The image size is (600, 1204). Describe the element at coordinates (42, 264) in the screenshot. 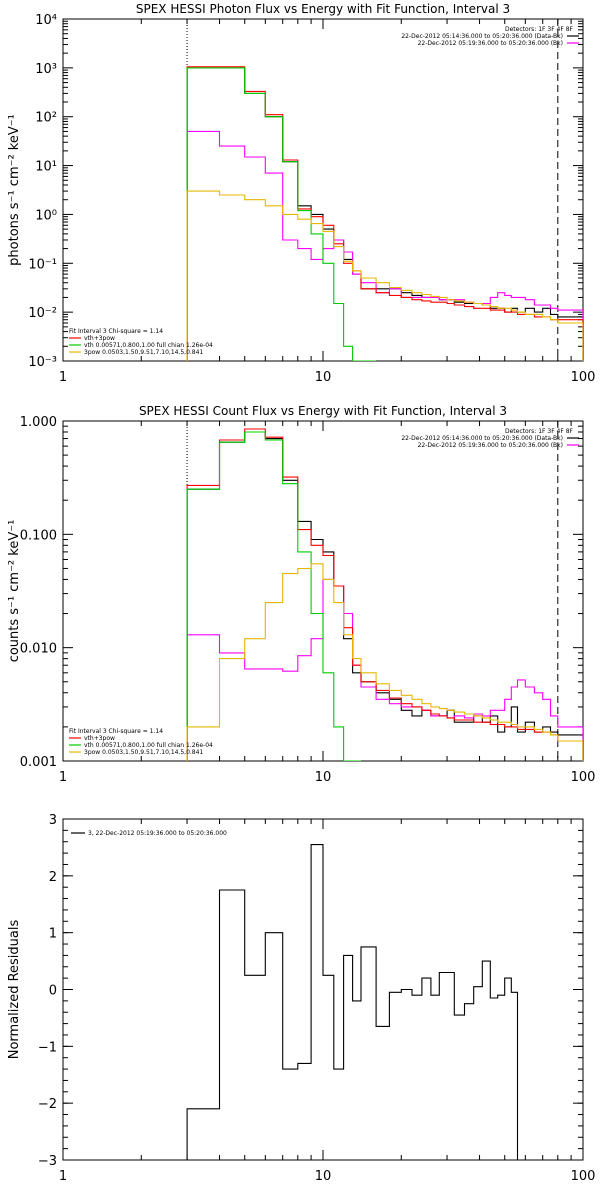

I see `y-tick-label: 10⁻¹` at that location.